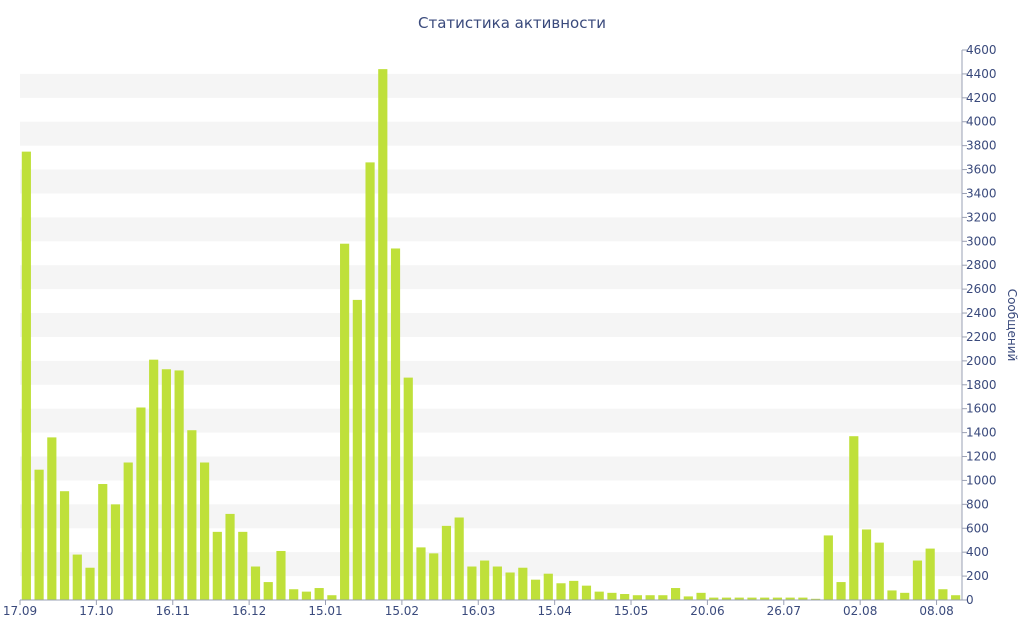  What do you see at coordinates (981, 289) in the screenshot?
I see `y-tick-label: 2600` at bounding box center [981, 289].